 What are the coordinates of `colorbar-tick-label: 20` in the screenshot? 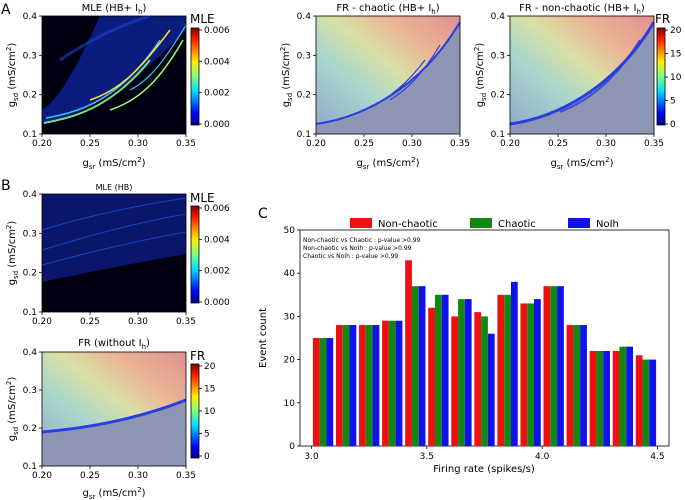 It's located at (210, 367).